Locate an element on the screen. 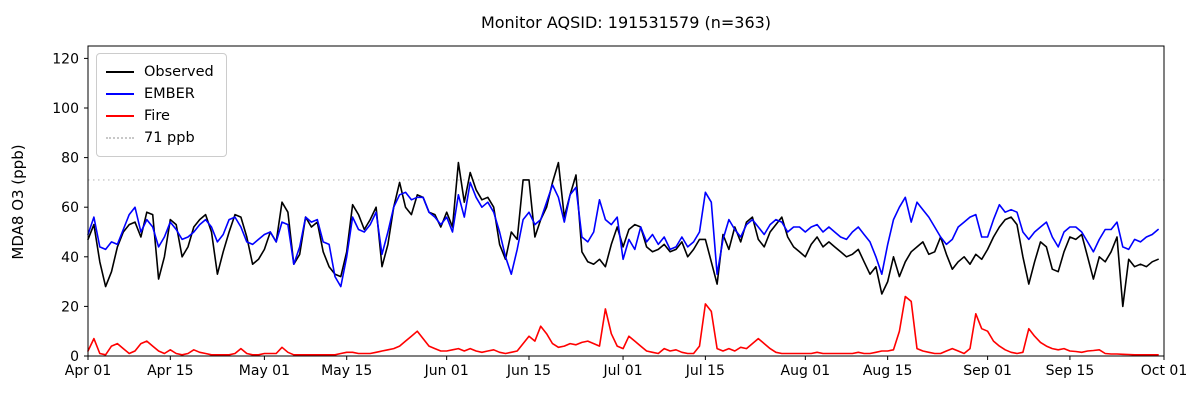 This screenshot has height=400, width=1200. legend-item: Fire is located at coordinates (160, 116).